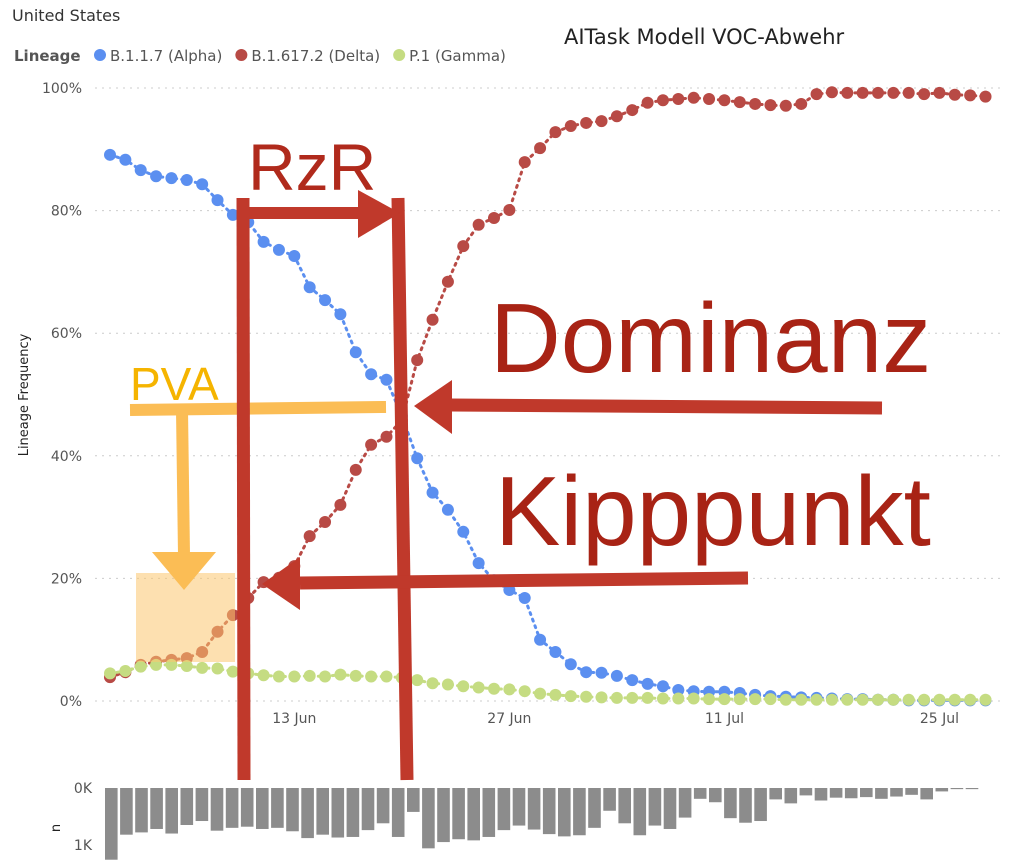 This screenshot has height=868, width=1035. I want to click on title: United States, so click(66, 15).